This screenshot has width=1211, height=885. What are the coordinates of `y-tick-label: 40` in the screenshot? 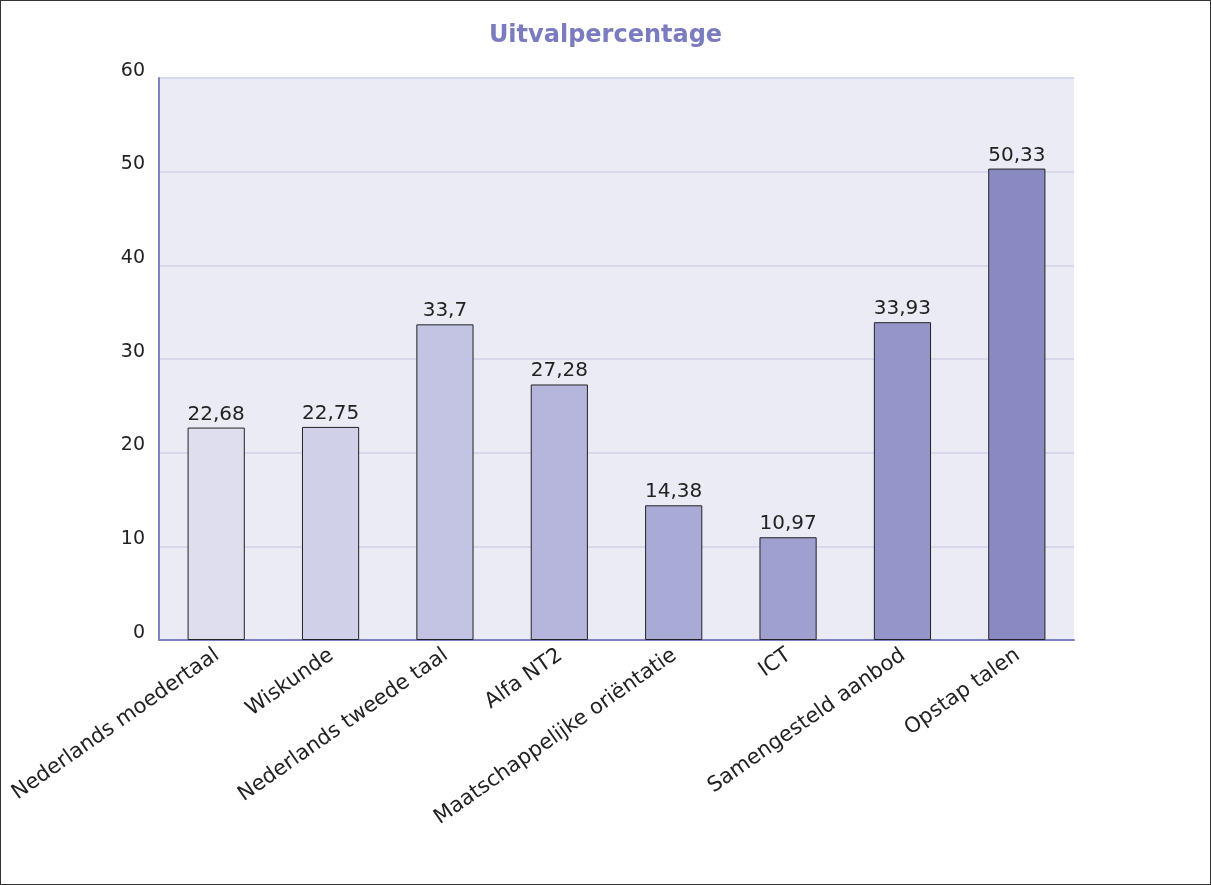 It's located at (132, 255).